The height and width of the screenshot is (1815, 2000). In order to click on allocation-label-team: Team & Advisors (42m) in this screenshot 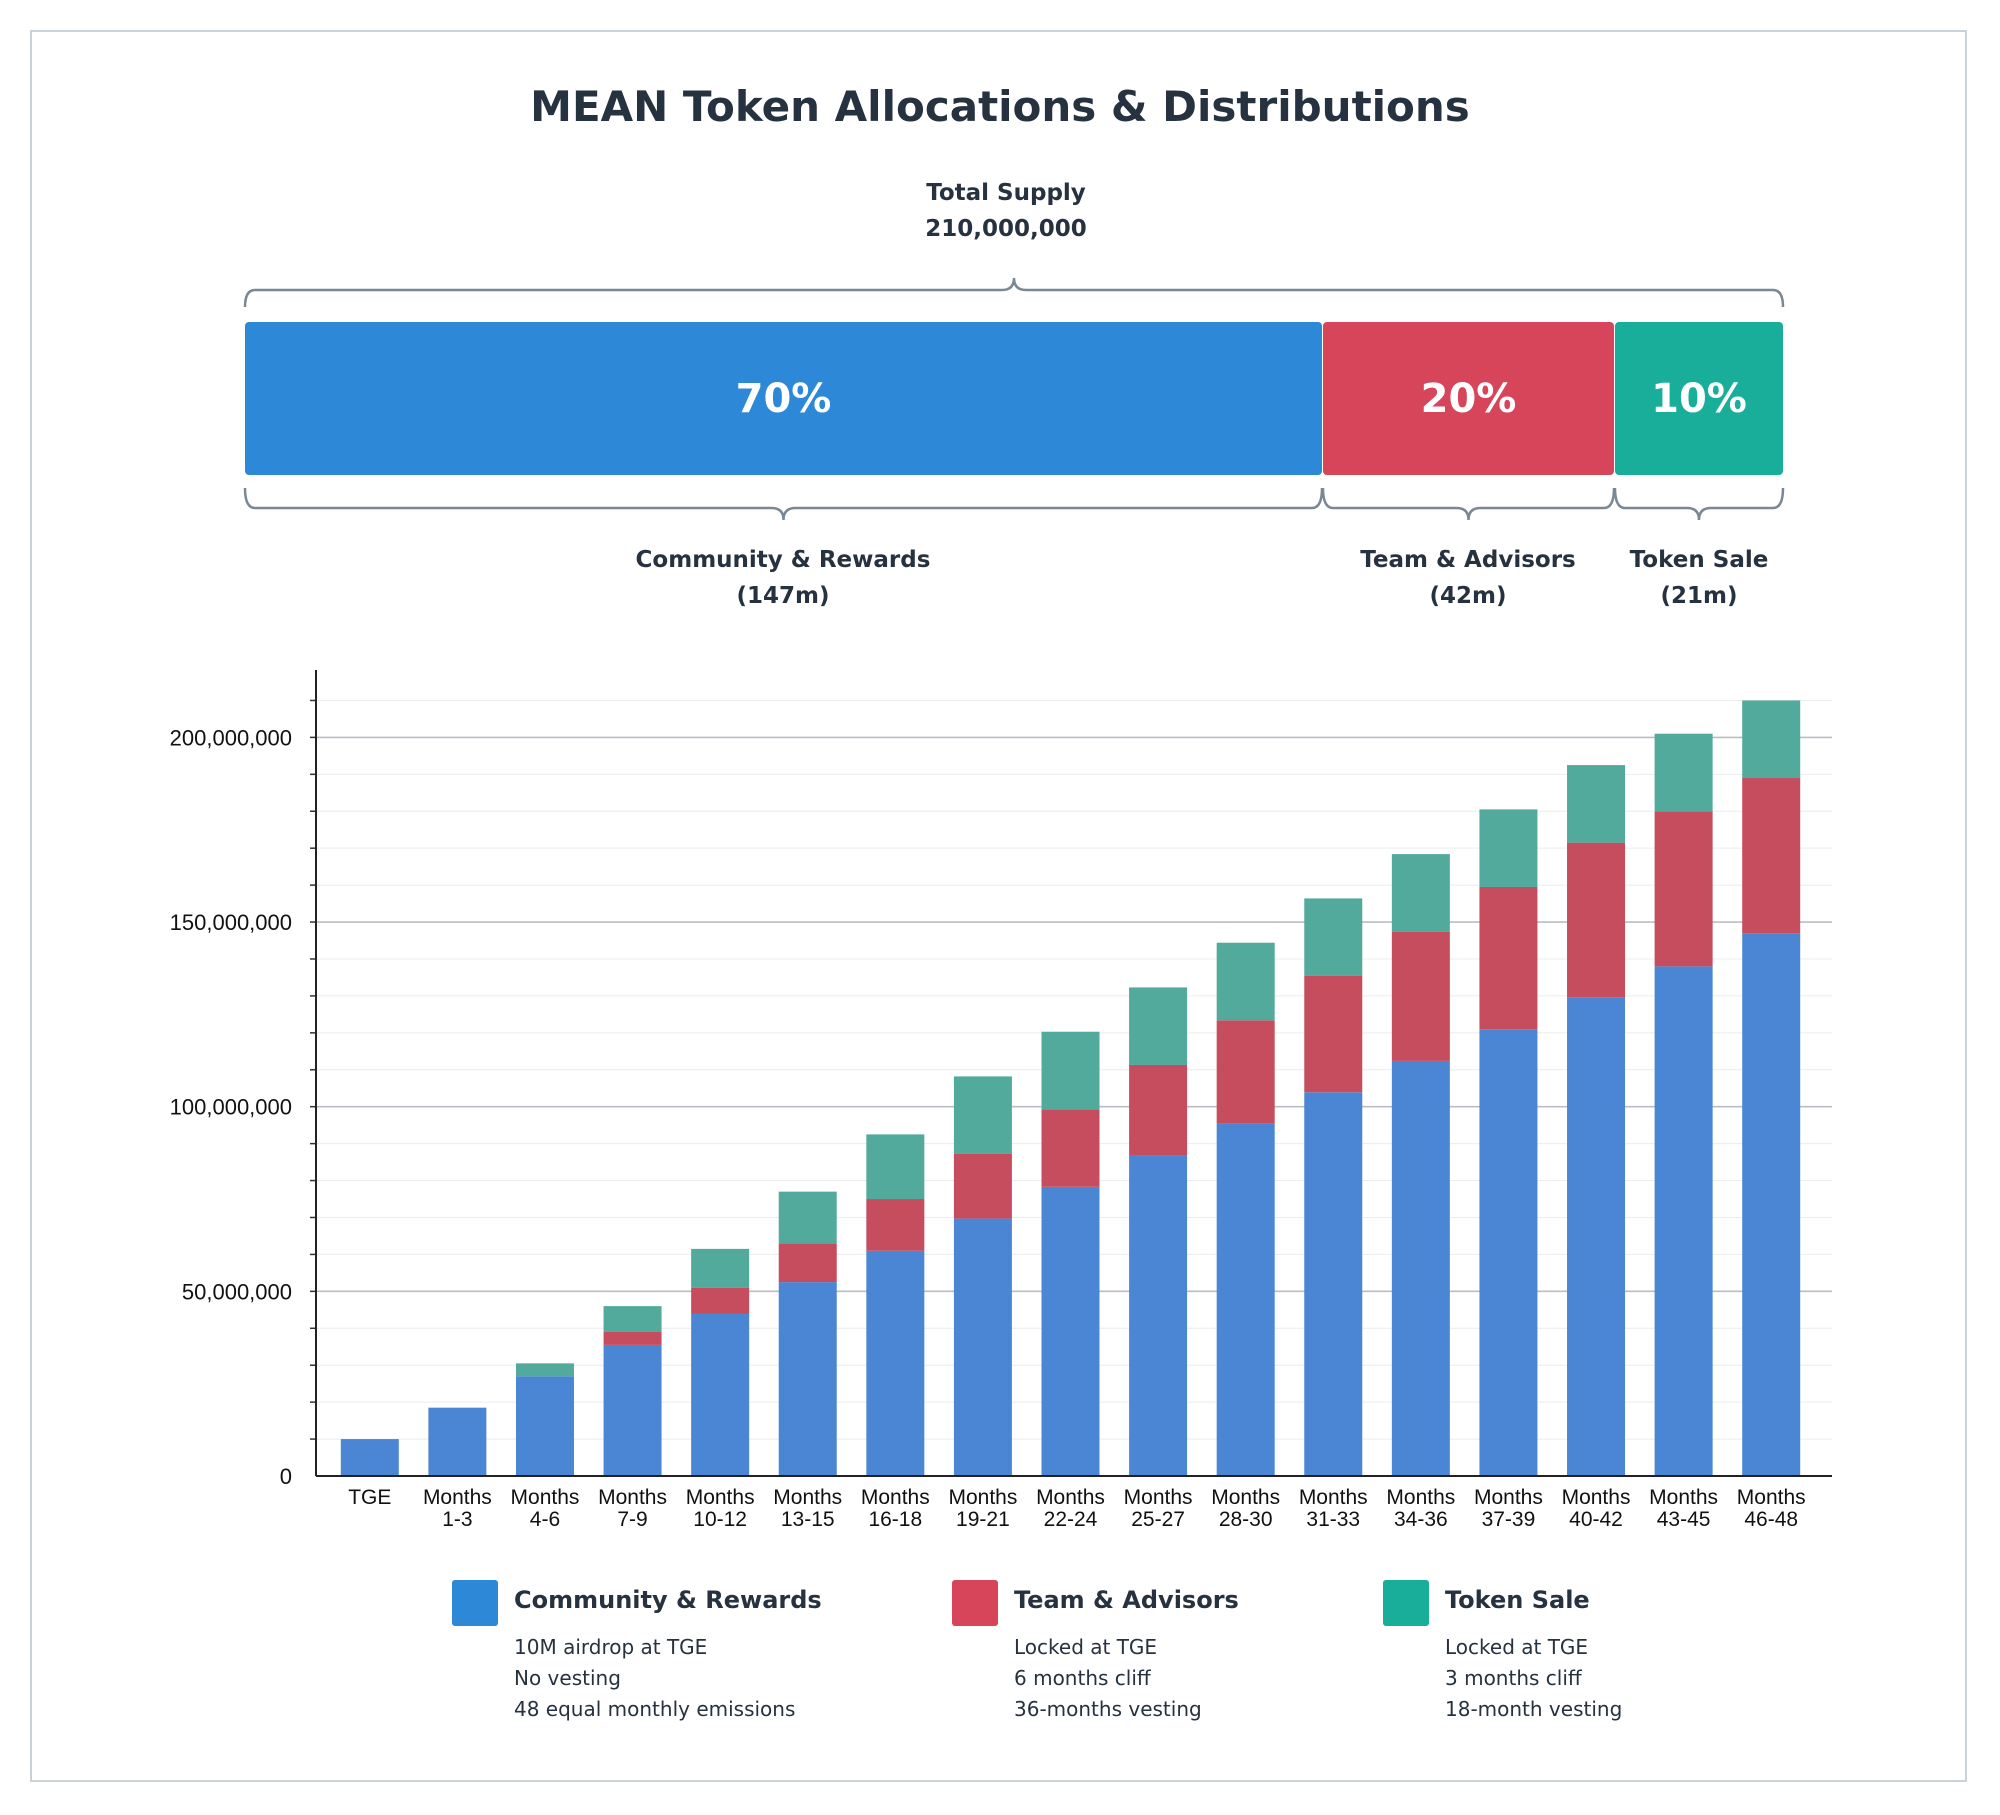, I will do `click(1468, 578)`.